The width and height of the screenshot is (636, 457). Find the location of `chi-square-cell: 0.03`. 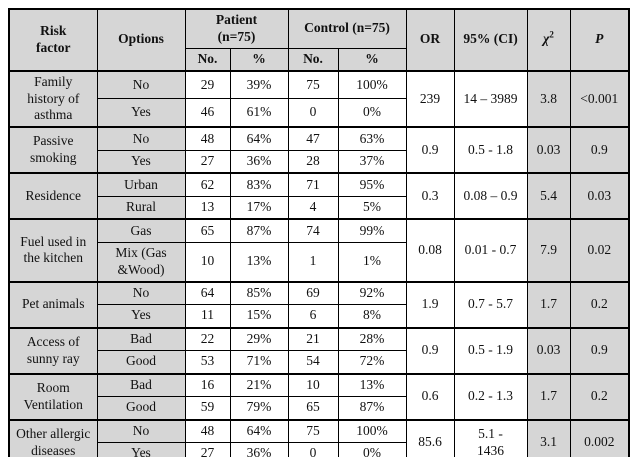

chi-square-cell: 0.03 is located at coordinates (548, 150).